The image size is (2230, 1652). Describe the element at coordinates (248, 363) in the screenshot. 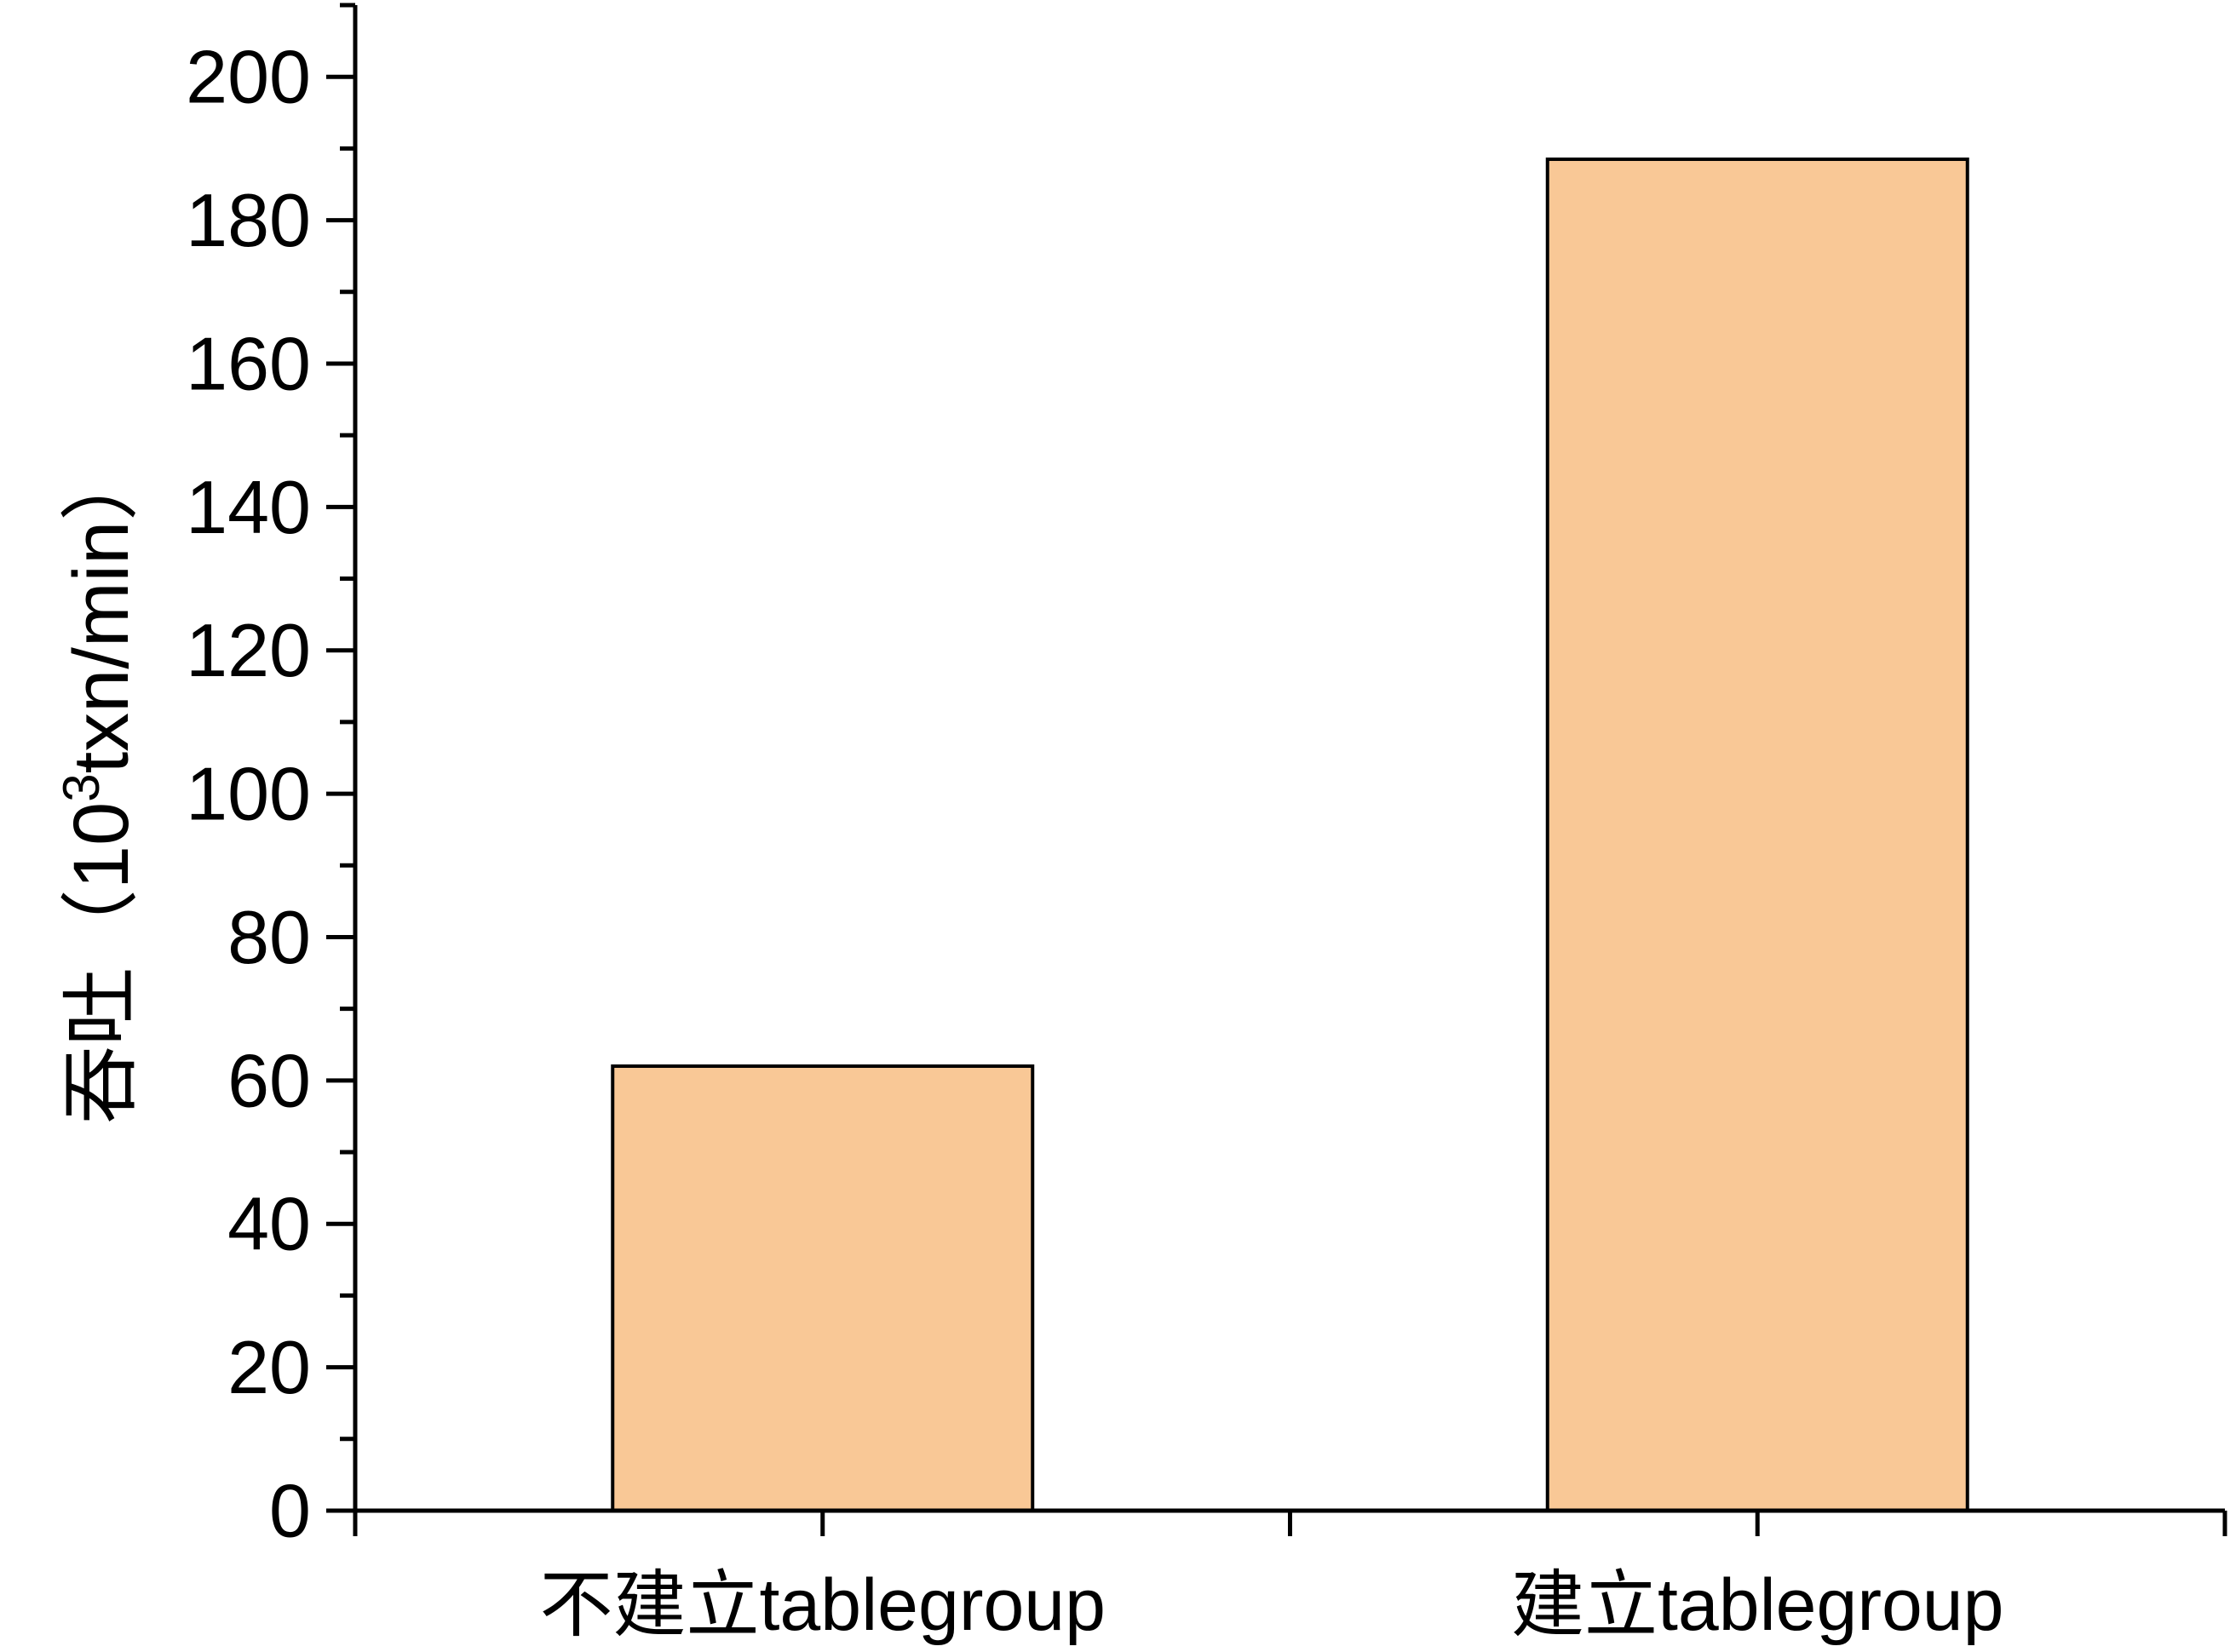

I see `y-tick-label: 160` at that location.